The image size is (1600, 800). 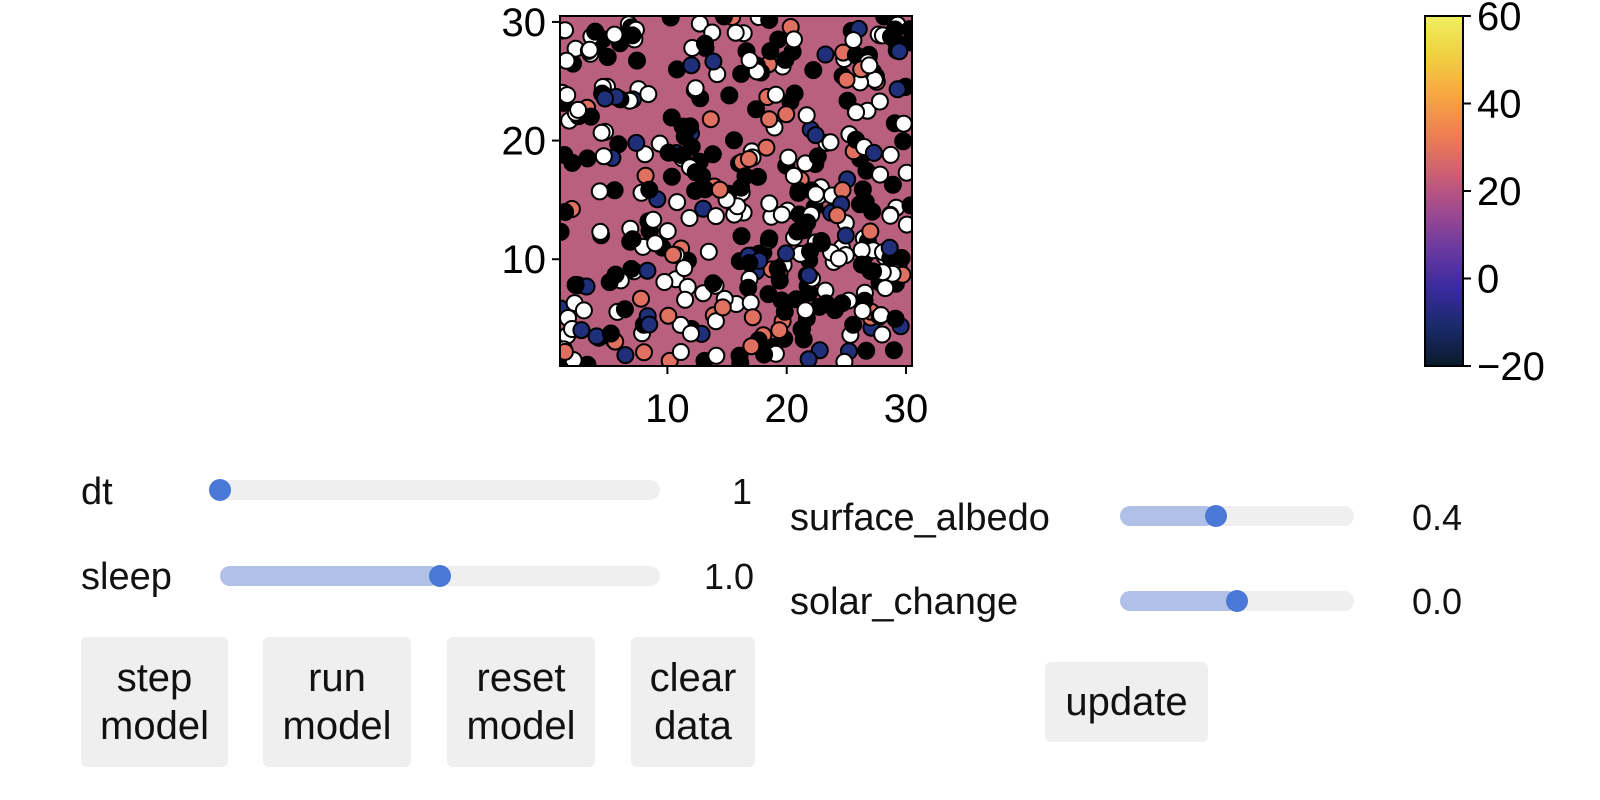 What do you see at coordinates (1488, 280) in the screenshot?
I see `colorbar-tick-label: 0` at bounding box center [1488, 280].